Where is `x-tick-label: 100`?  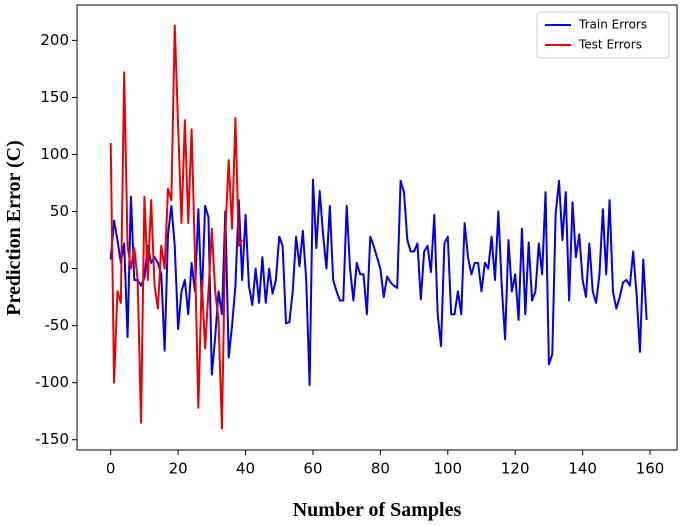 x-tick-label: 100 is located at coordinates (447, 469).